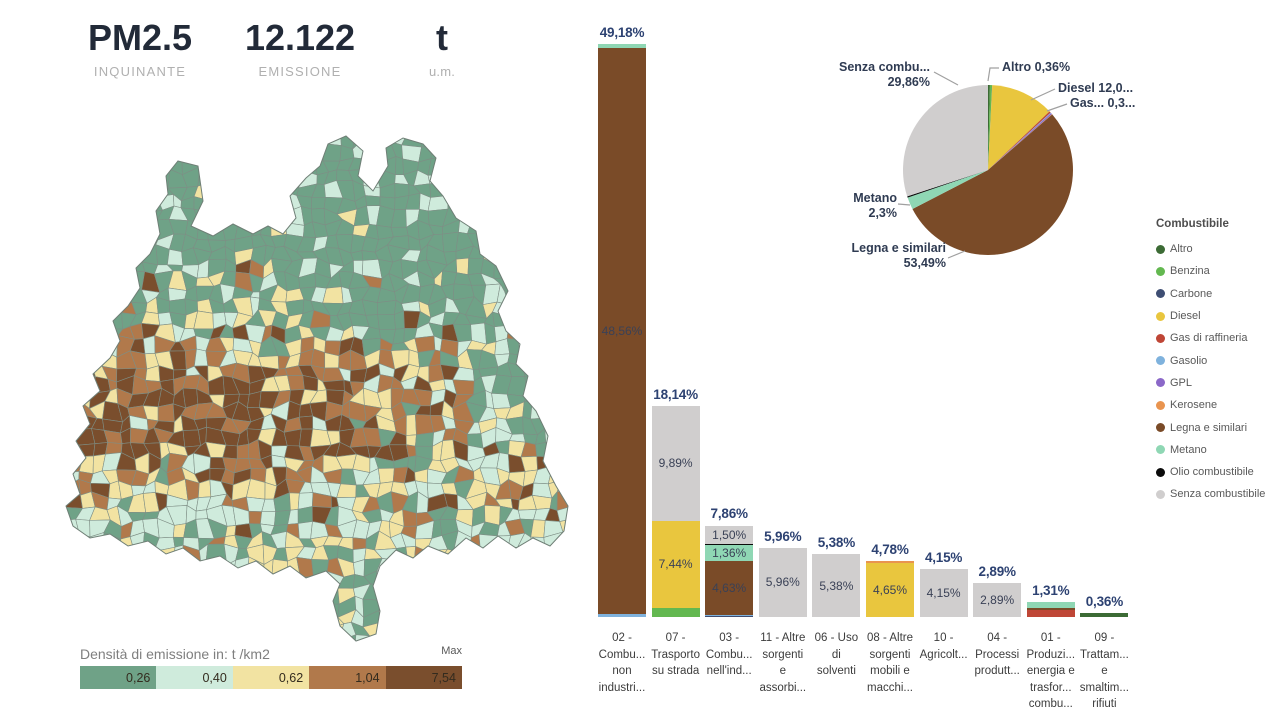  I want to click on bar-segment-senza, so click(836, 585).